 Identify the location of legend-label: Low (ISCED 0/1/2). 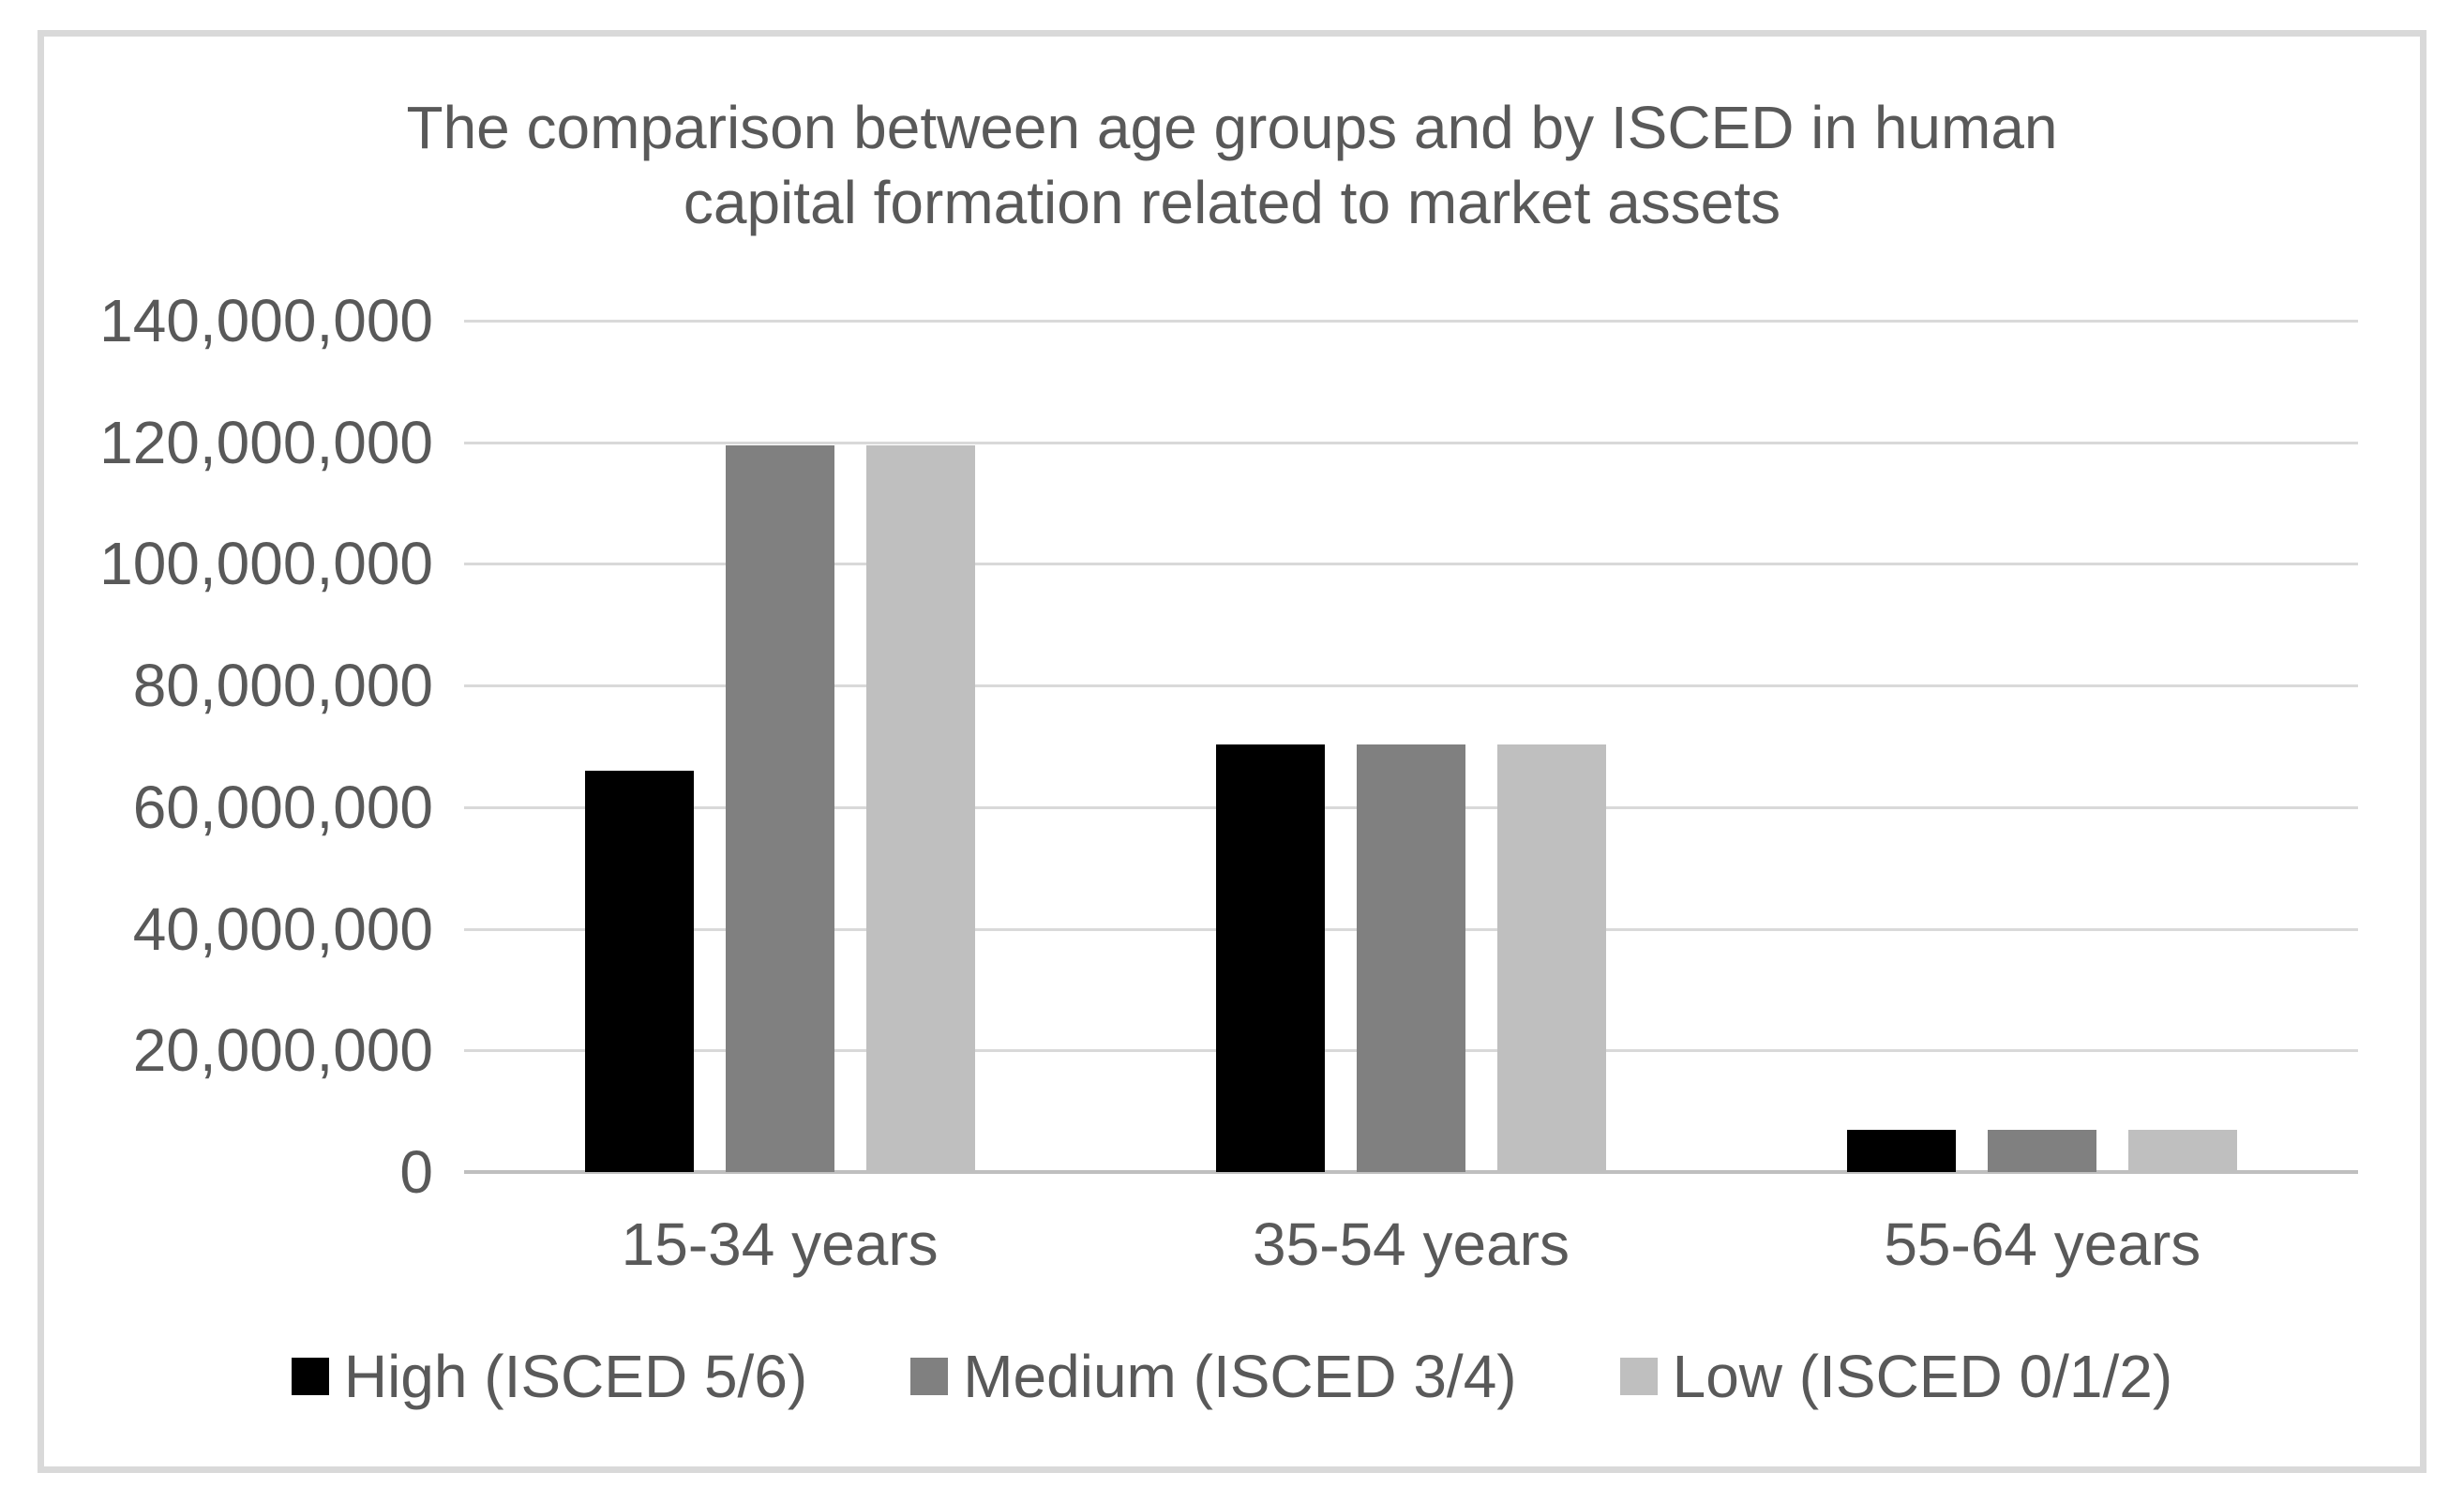
(1922, 1376).